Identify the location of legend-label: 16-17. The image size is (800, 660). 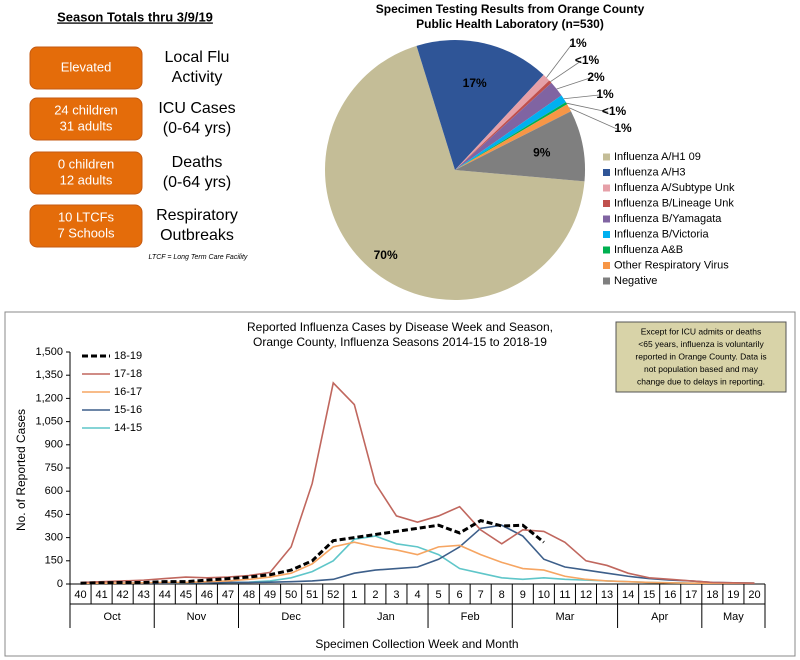
(128, 392).